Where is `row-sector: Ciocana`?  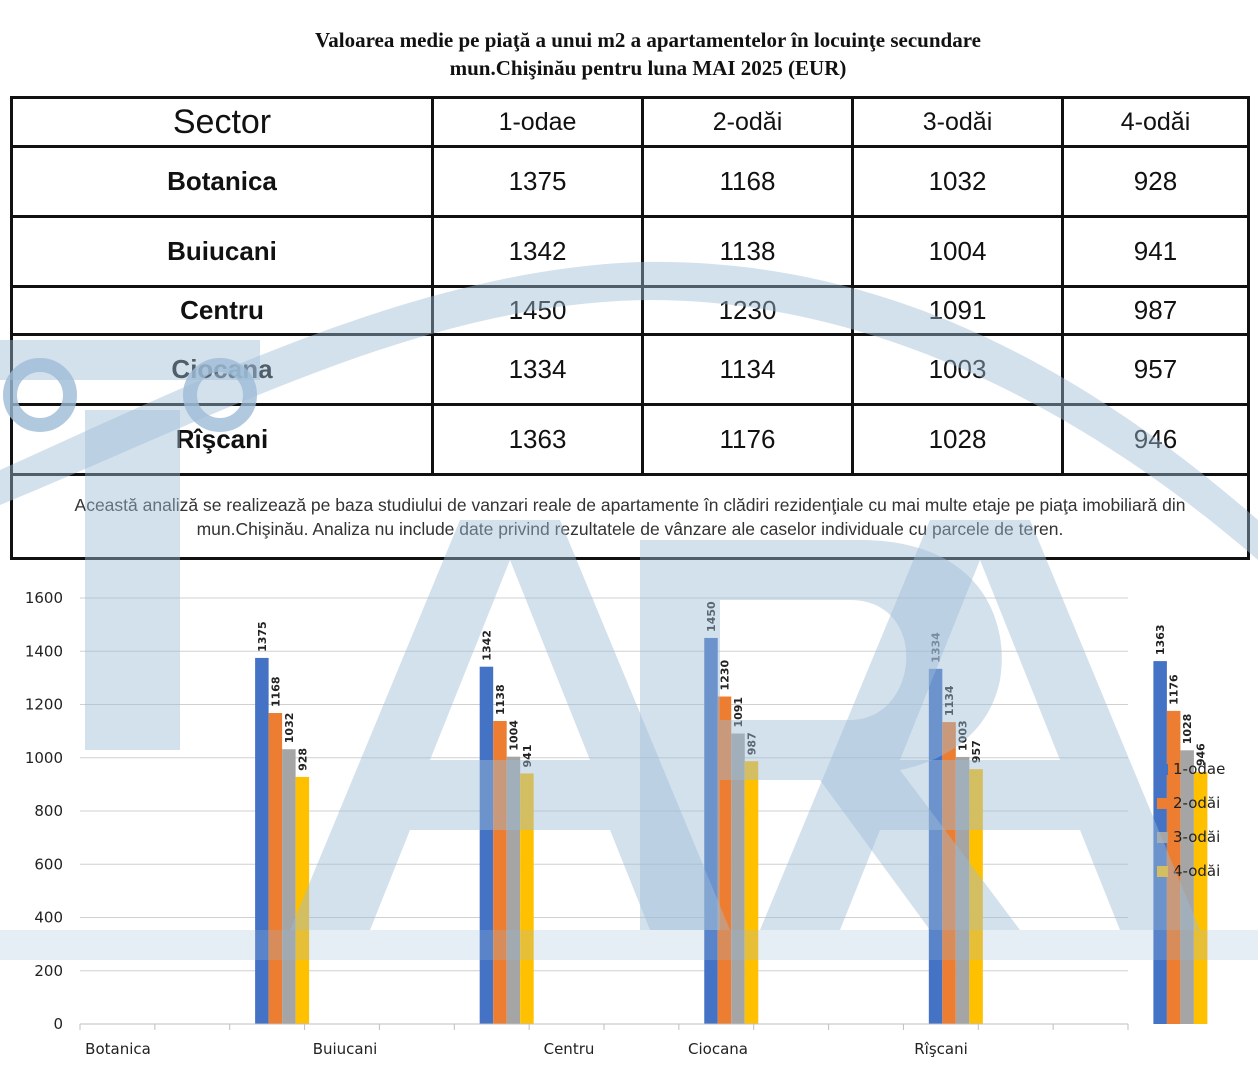
row-sector: Ciocana is located at coordinates (222, 369).